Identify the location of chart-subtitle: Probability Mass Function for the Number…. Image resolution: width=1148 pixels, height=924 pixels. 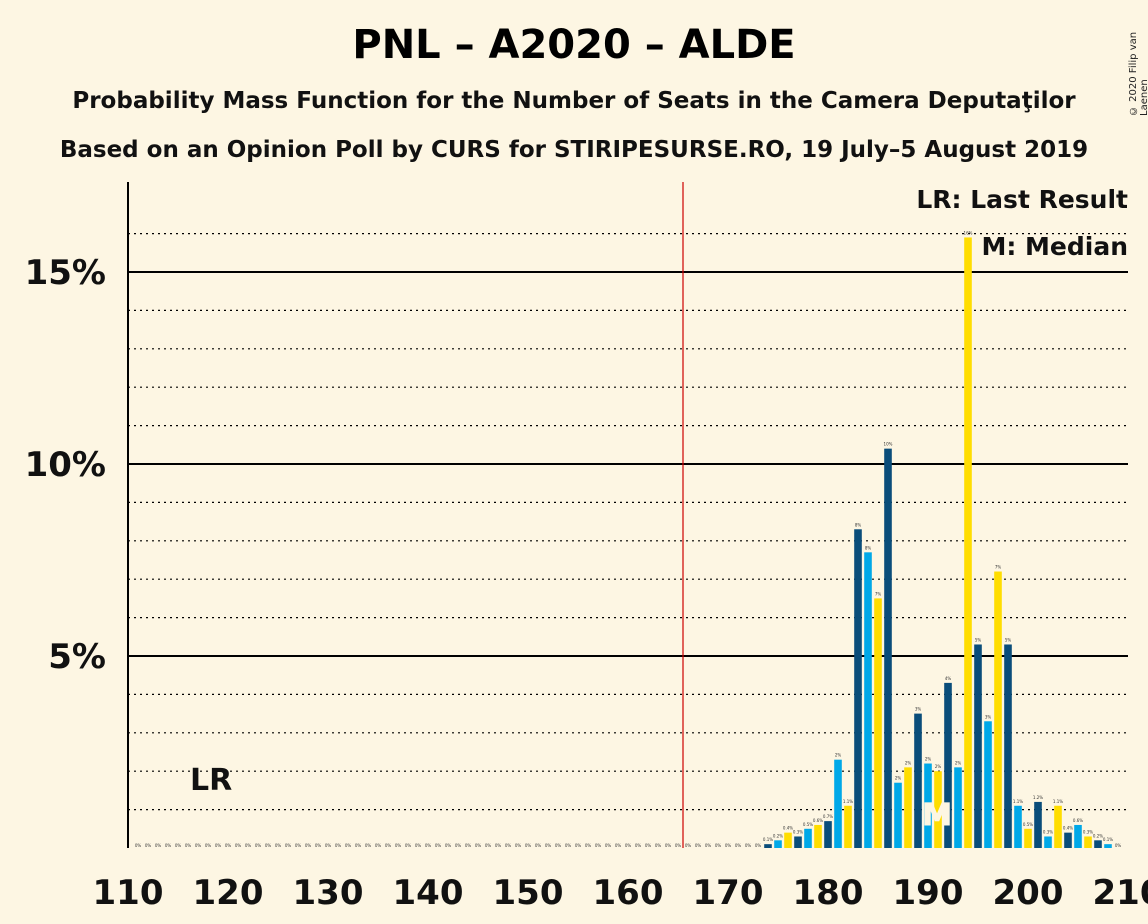
(574, 101).